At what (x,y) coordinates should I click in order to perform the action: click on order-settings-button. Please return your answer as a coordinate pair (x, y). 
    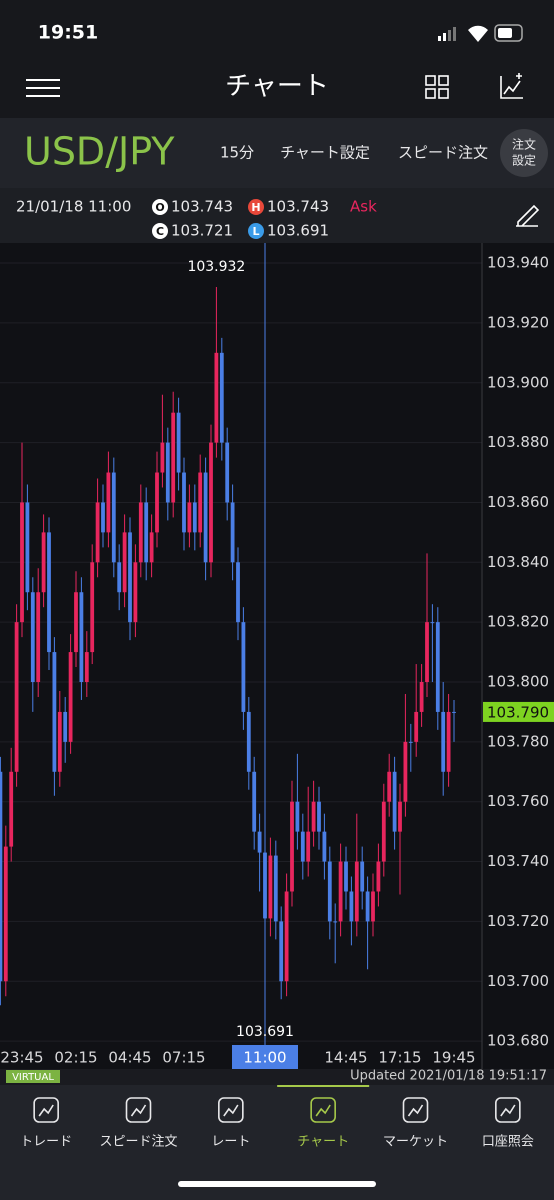
    Looking at the image, I should click on (524, 153).